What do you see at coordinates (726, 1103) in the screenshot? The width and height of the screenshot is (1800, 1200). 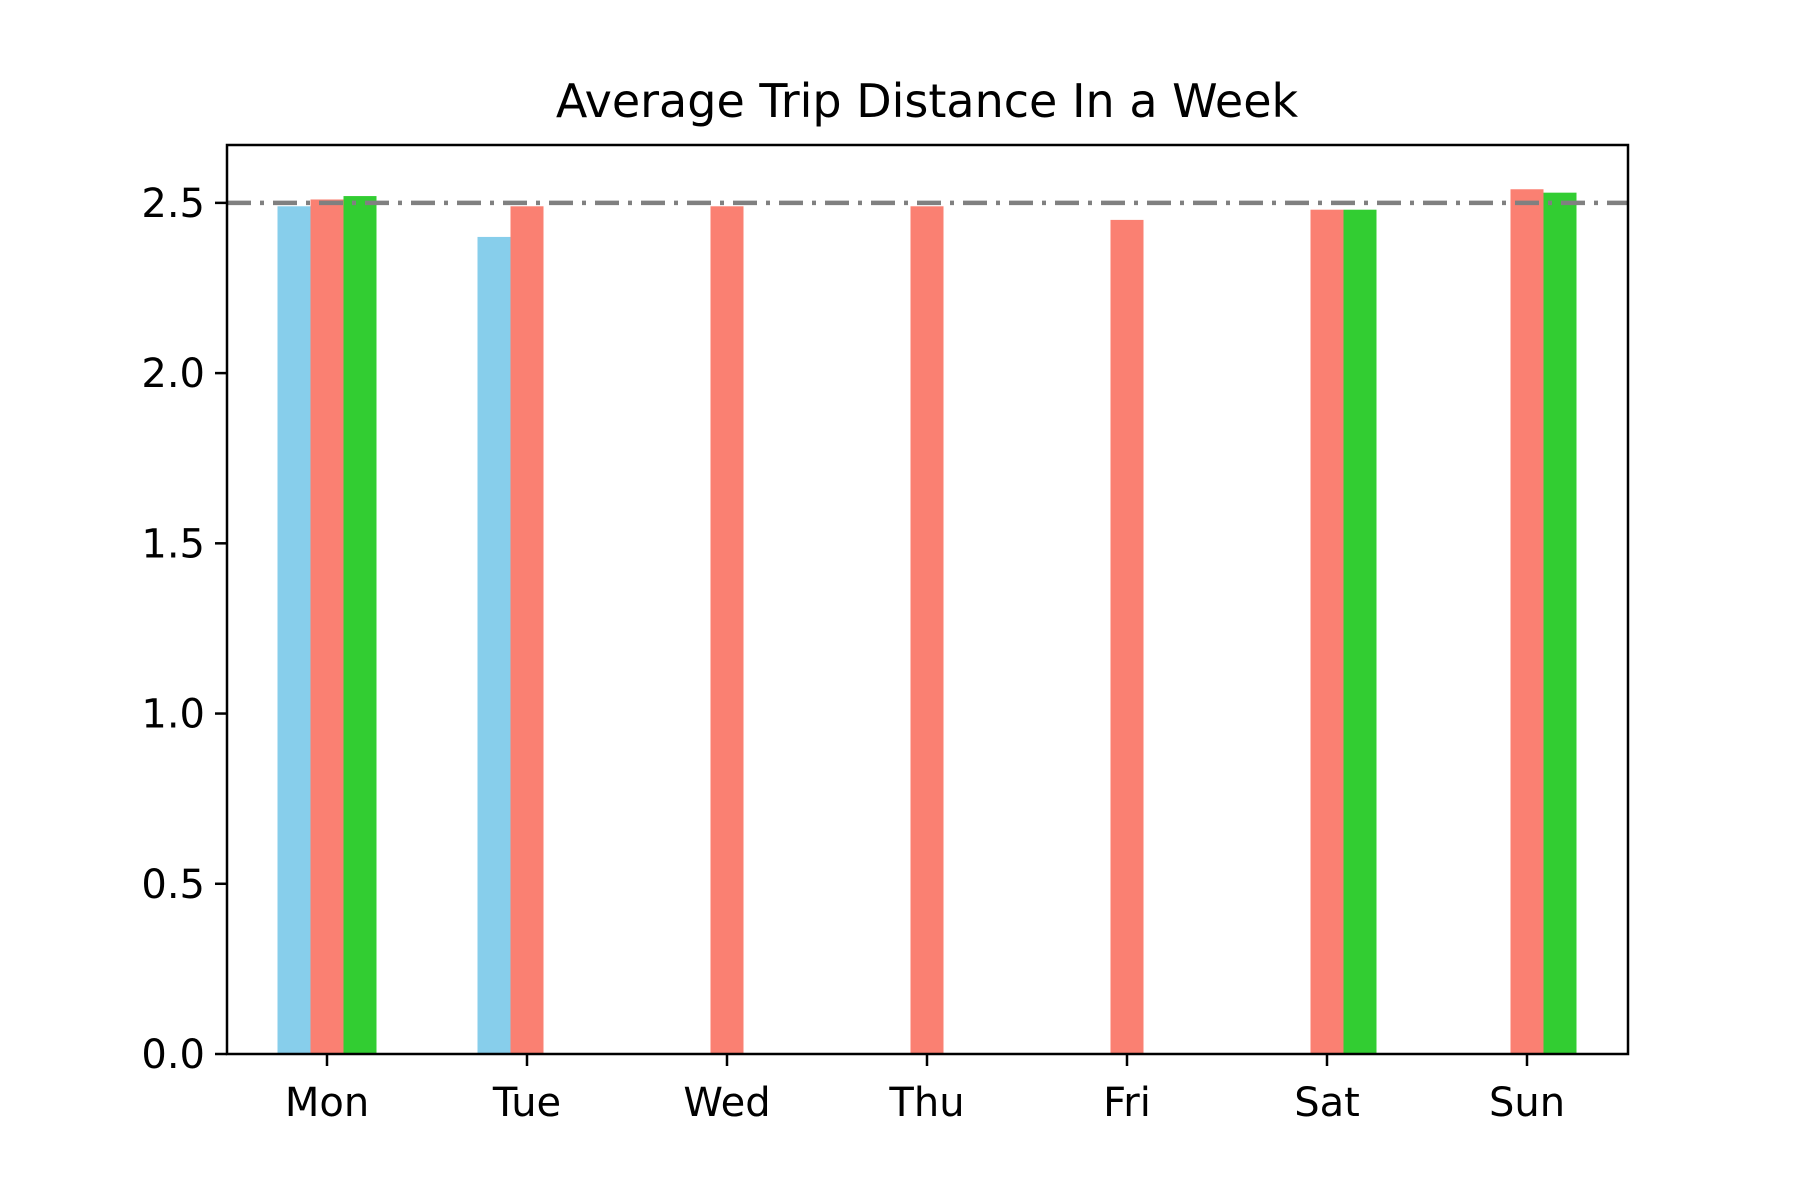 I see `x-tick-label-wed: Wed` at bounding box center [726, 1103].